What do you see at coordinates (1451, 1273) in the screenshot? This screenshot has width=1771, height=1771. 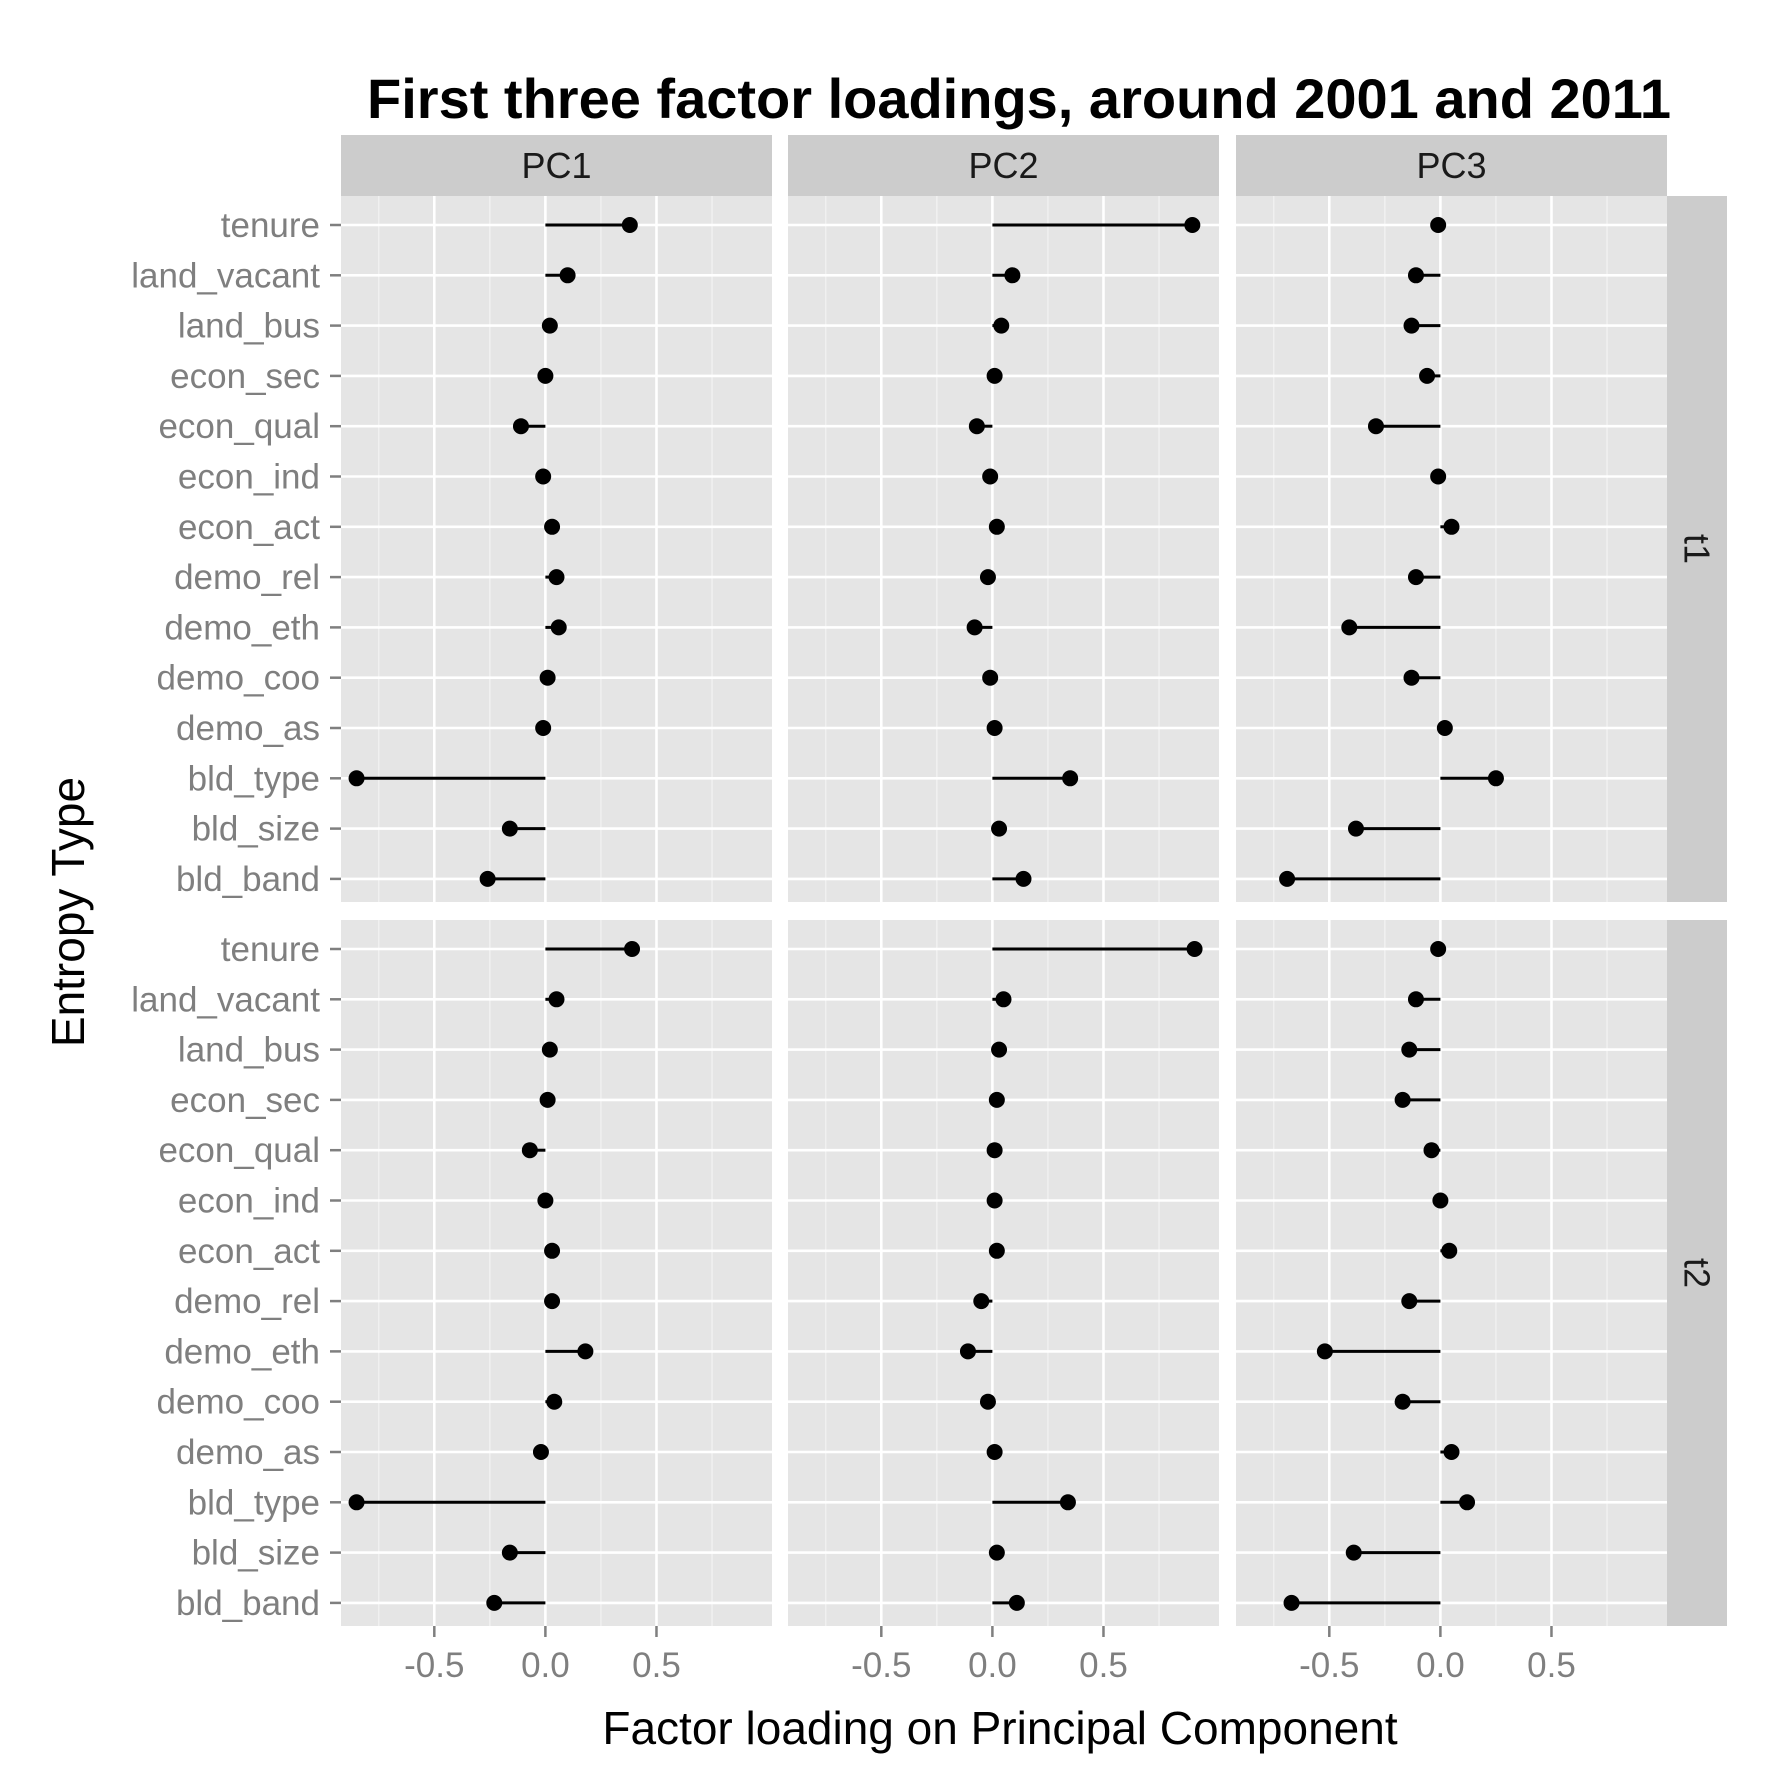 I see `panel-t2-pc3-background` at bounding box center [1451, 1273].